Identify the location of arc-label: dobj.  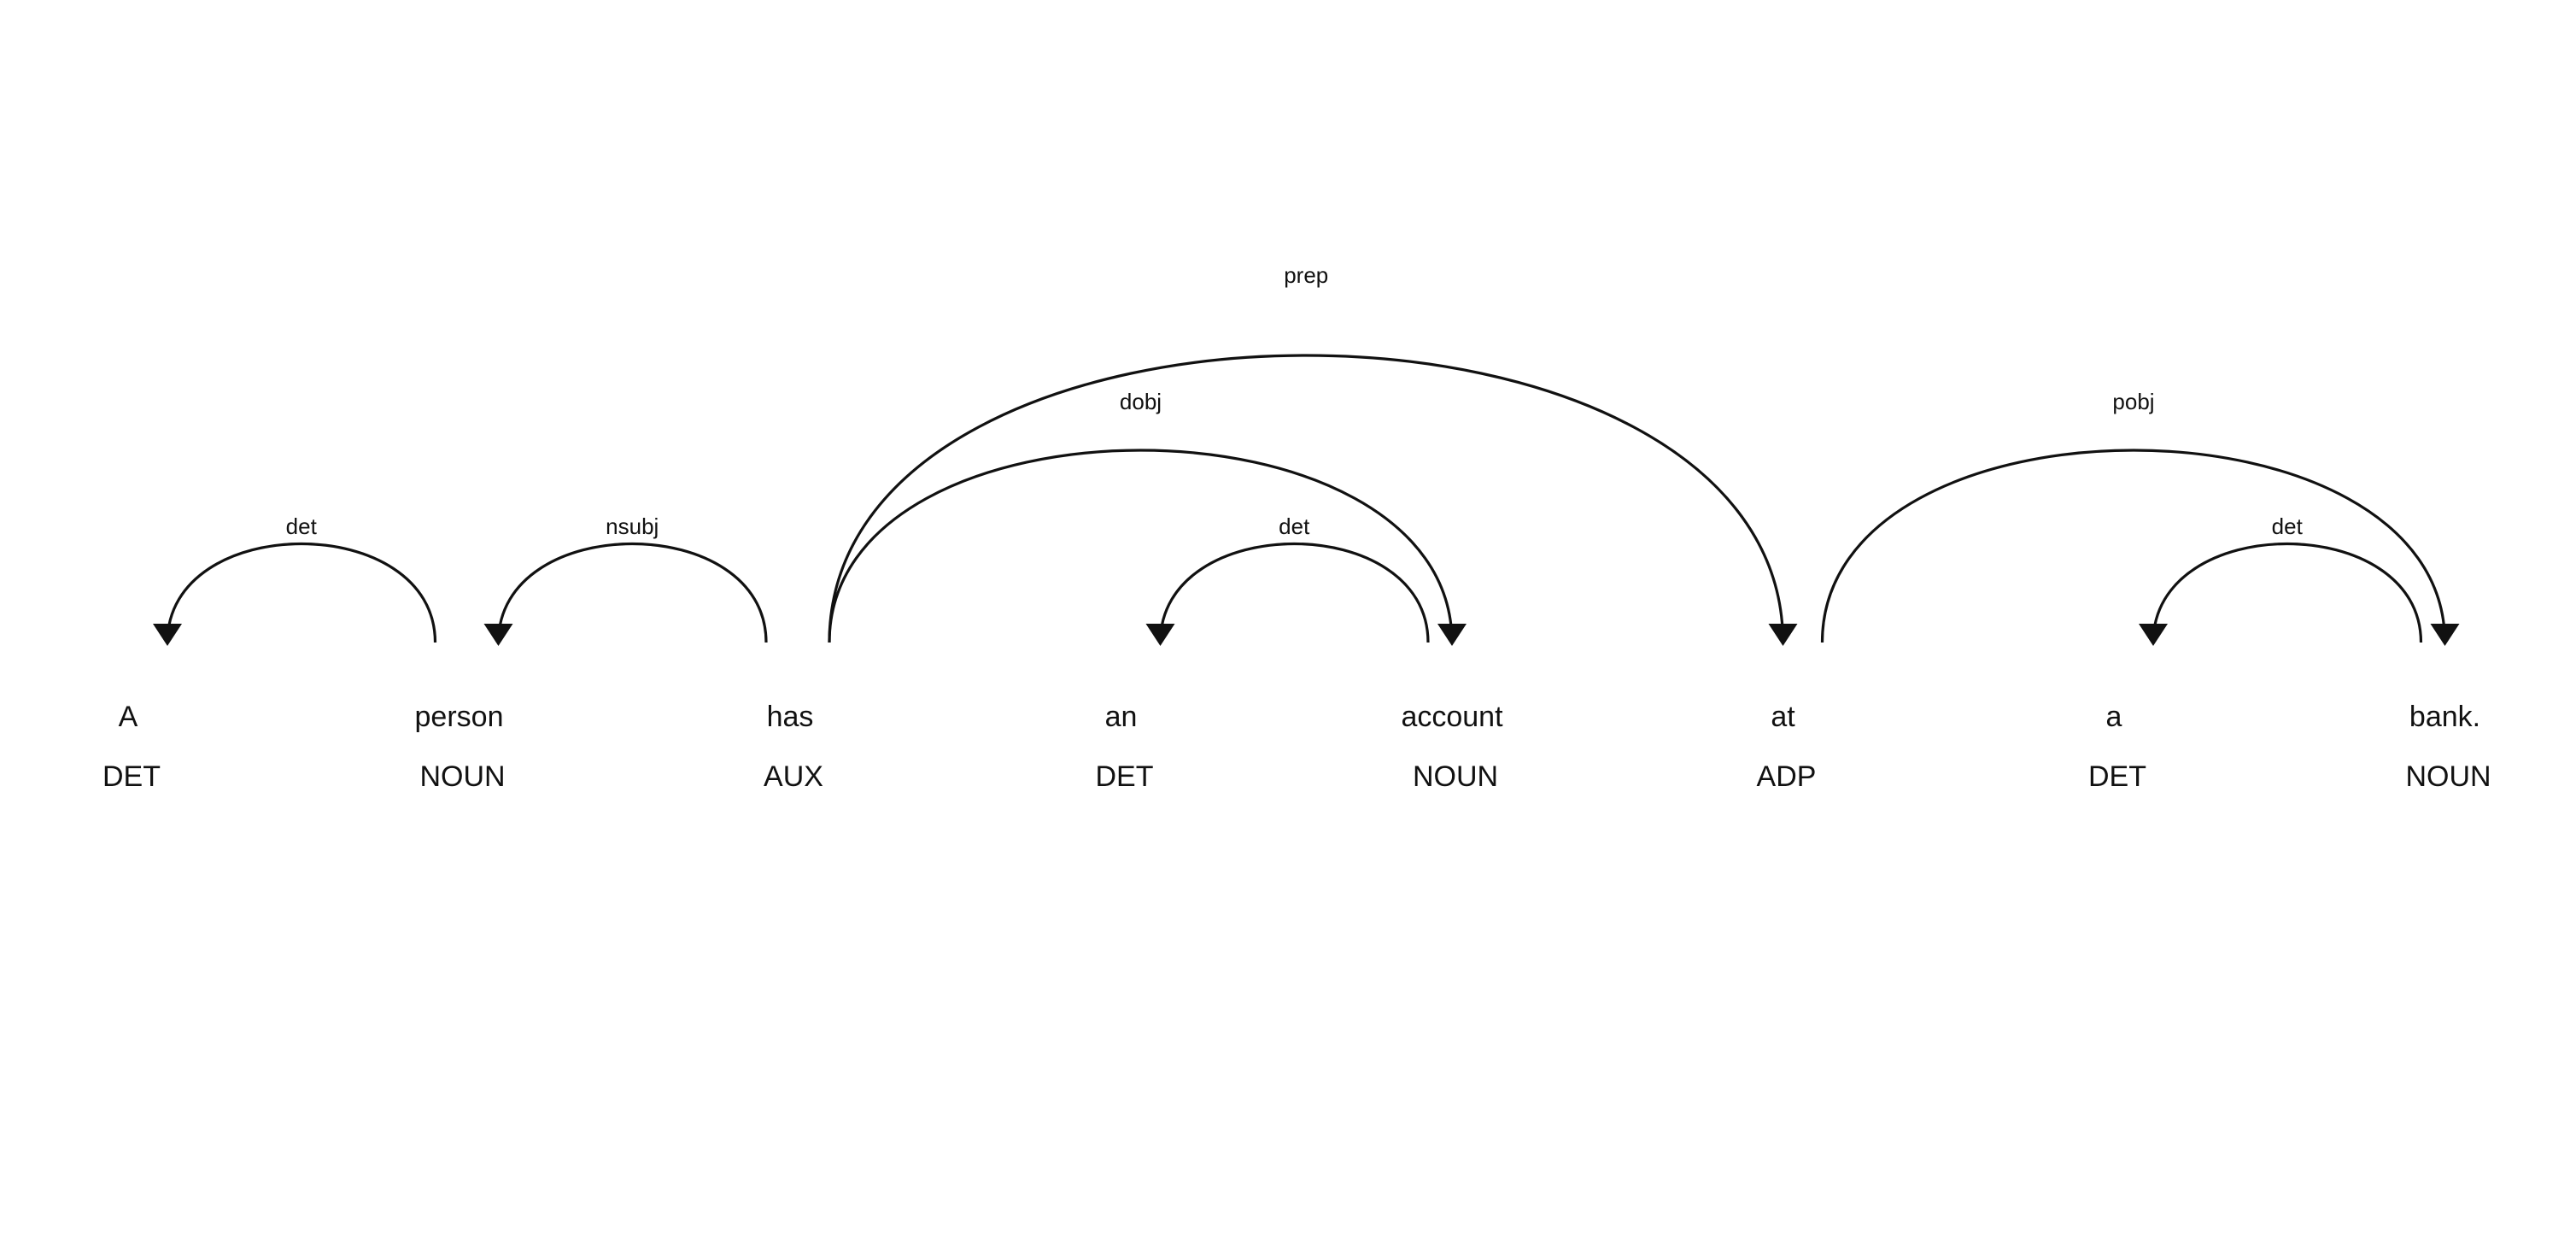
(1141, 401).